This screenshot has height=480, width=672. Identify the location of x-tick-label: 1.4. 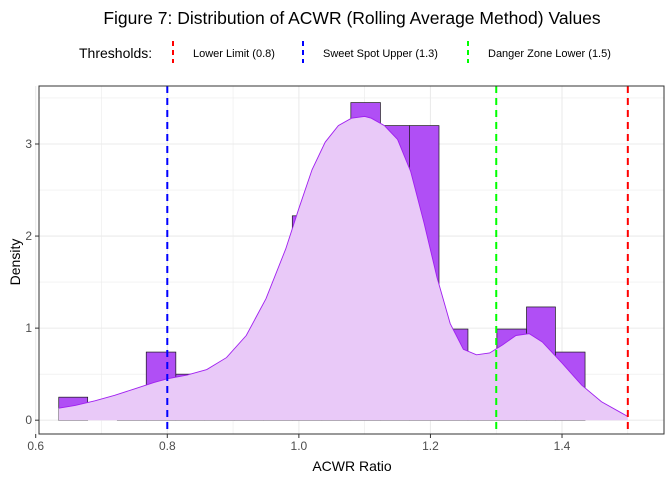
(562, 446).